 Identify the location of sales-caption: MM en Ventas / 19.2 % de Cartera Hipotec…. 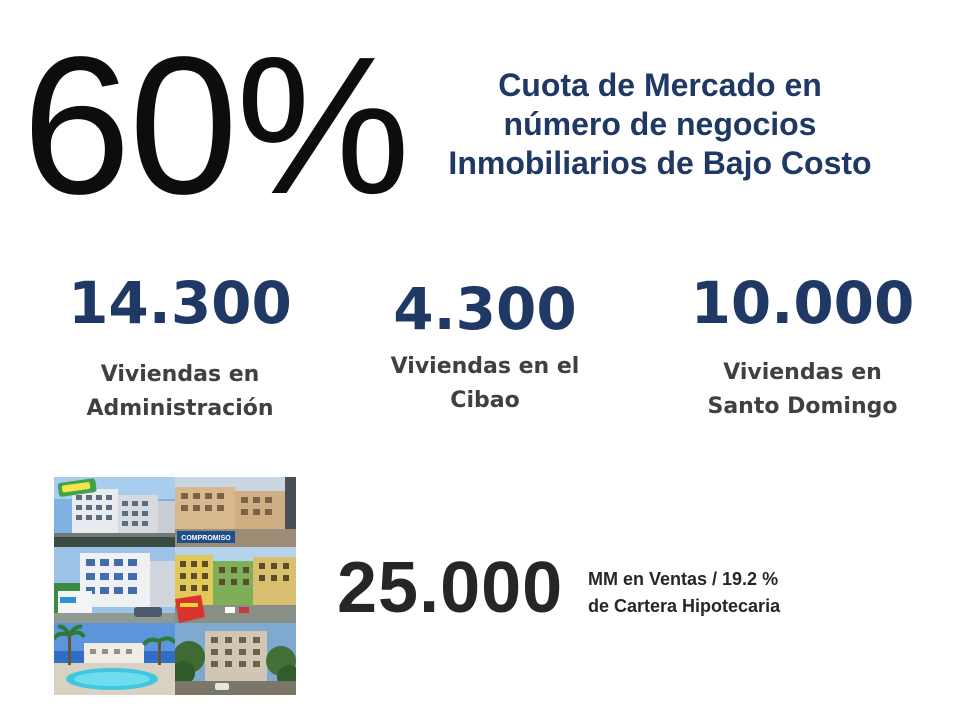
(684, 593).